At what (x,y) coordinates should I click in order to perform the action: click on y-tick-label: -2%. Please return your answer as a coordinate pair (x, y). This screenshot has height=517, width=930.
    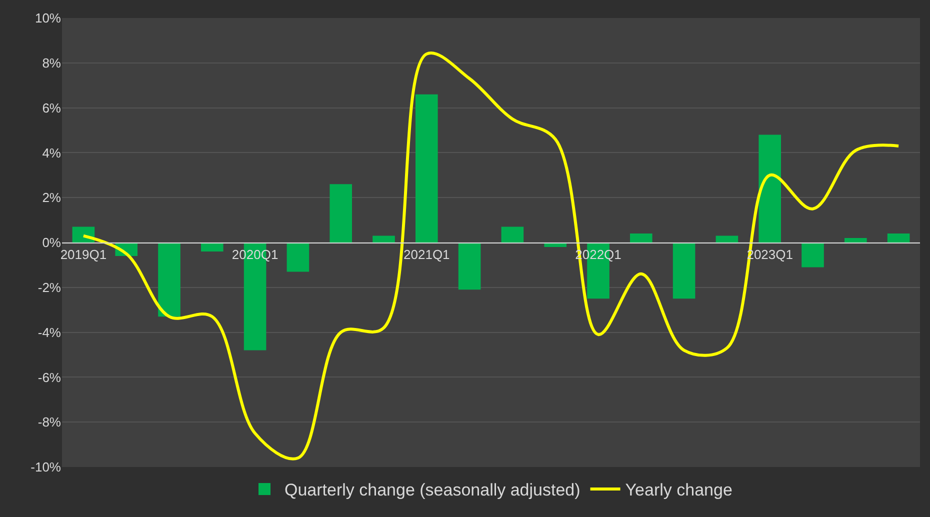
    Looking at the image, I should click on (50, 287).